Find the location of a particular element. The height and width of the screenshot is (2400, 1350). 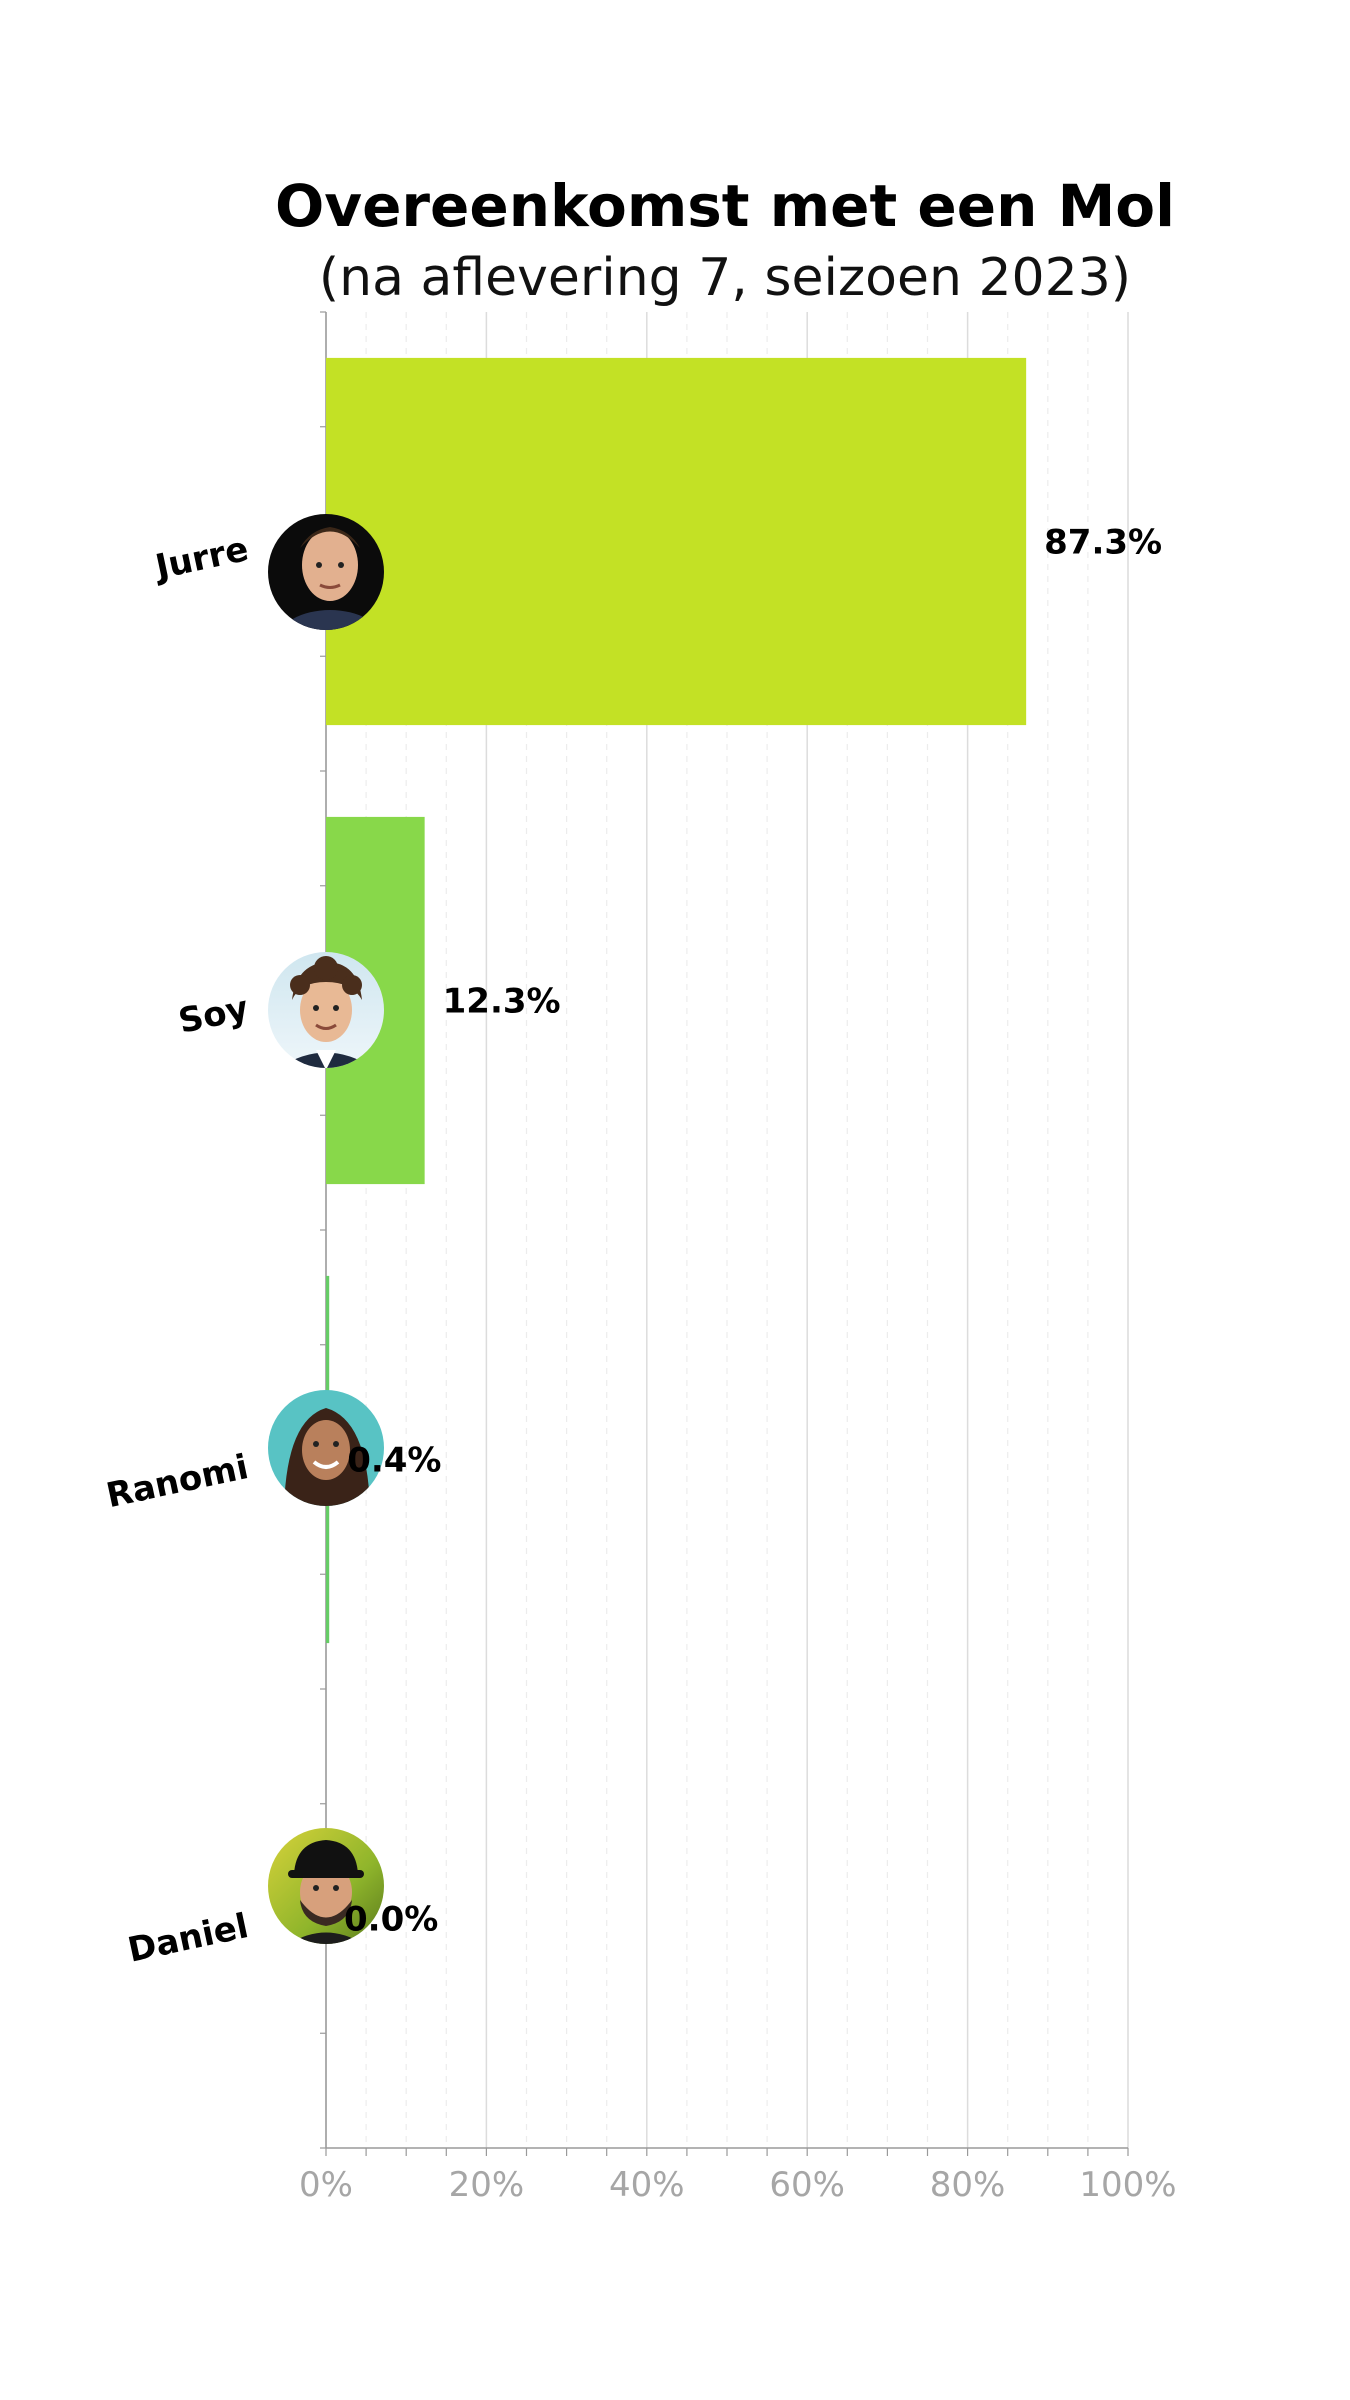

value-label-soy: 12.3% is located at coordinates (502, 1002).